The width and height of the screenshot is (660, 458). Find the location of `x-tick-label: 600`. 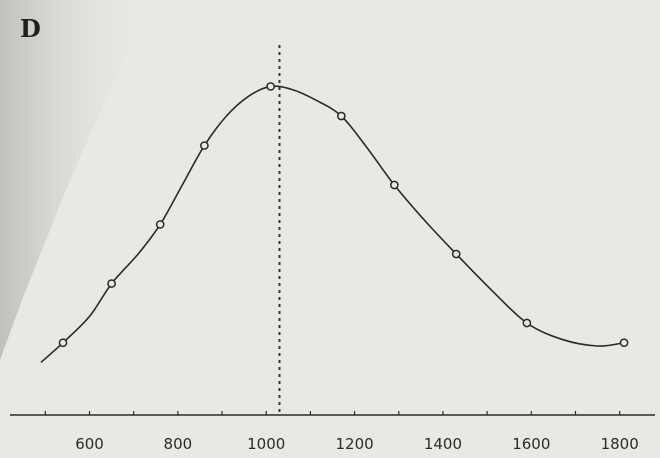

x-tick-label: 600 is located at coordinates (89, 444).